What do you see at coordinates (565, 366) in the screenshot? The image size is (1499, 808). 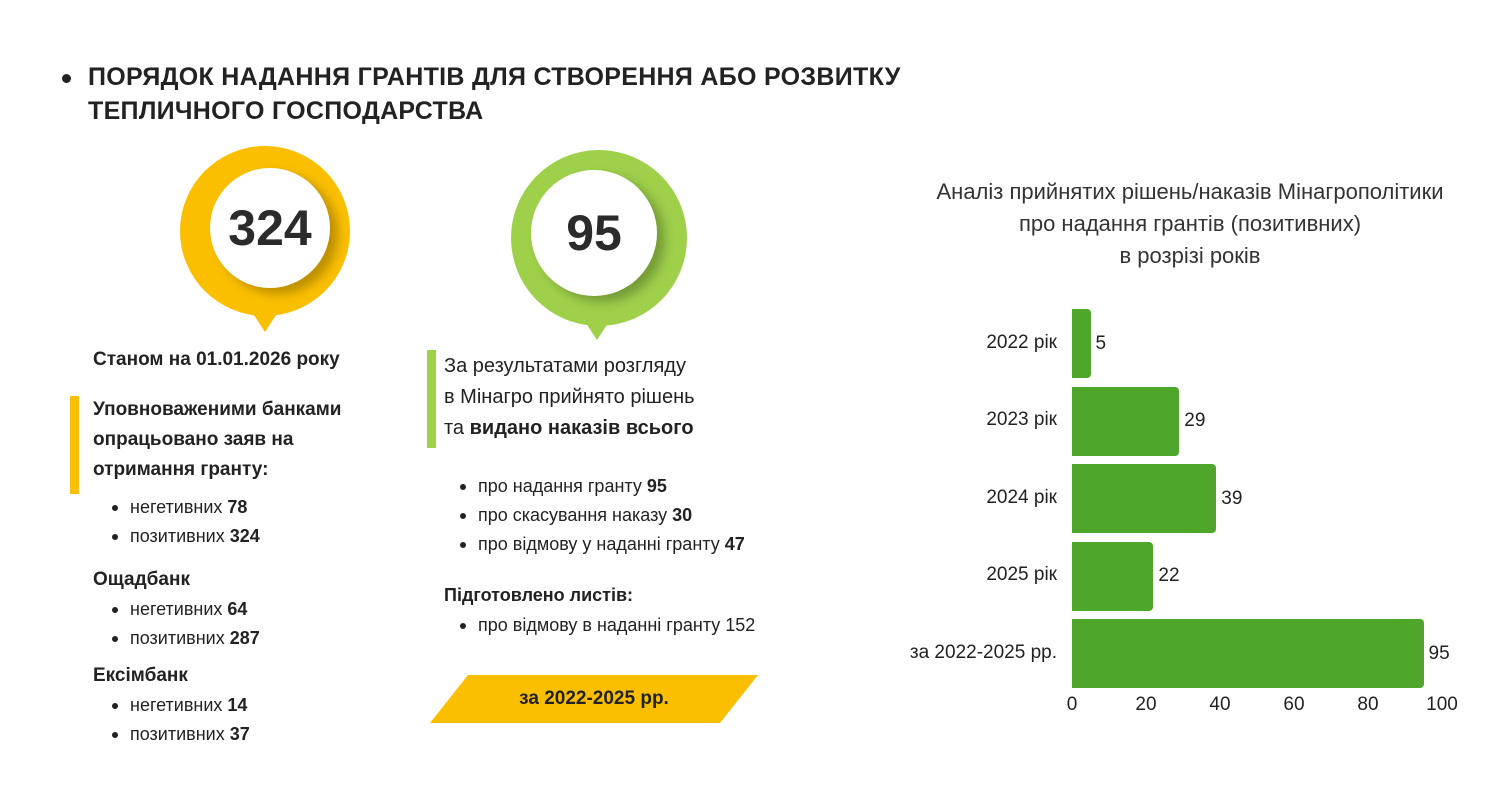 I see `intro-line: За результатами розгляду` at bounding box center [565, 366].